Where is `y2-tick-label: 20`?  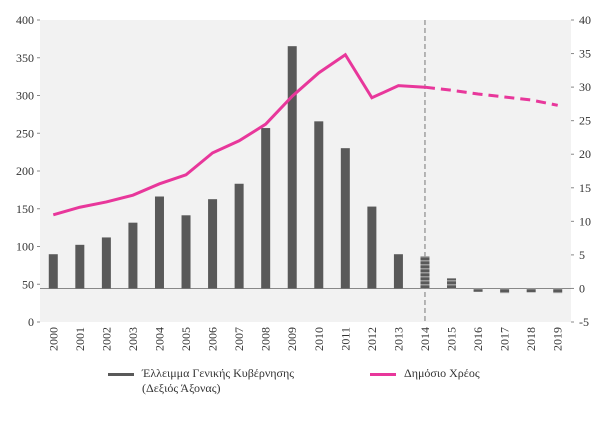 y2-tick-label: 20 is located at coordinates (585, 154).